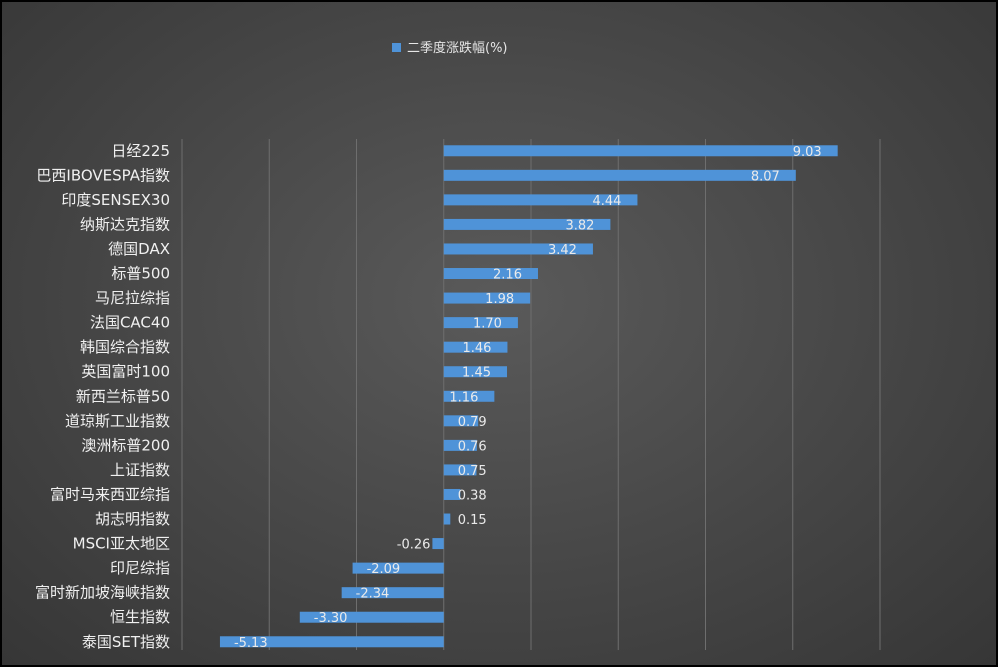 This screenshot has height=667, width=998. What do you see at coordinates (117, 421) in the screenshot?
I see `category-label: 道琼斯工业指数` at bounding box center [117, 421].